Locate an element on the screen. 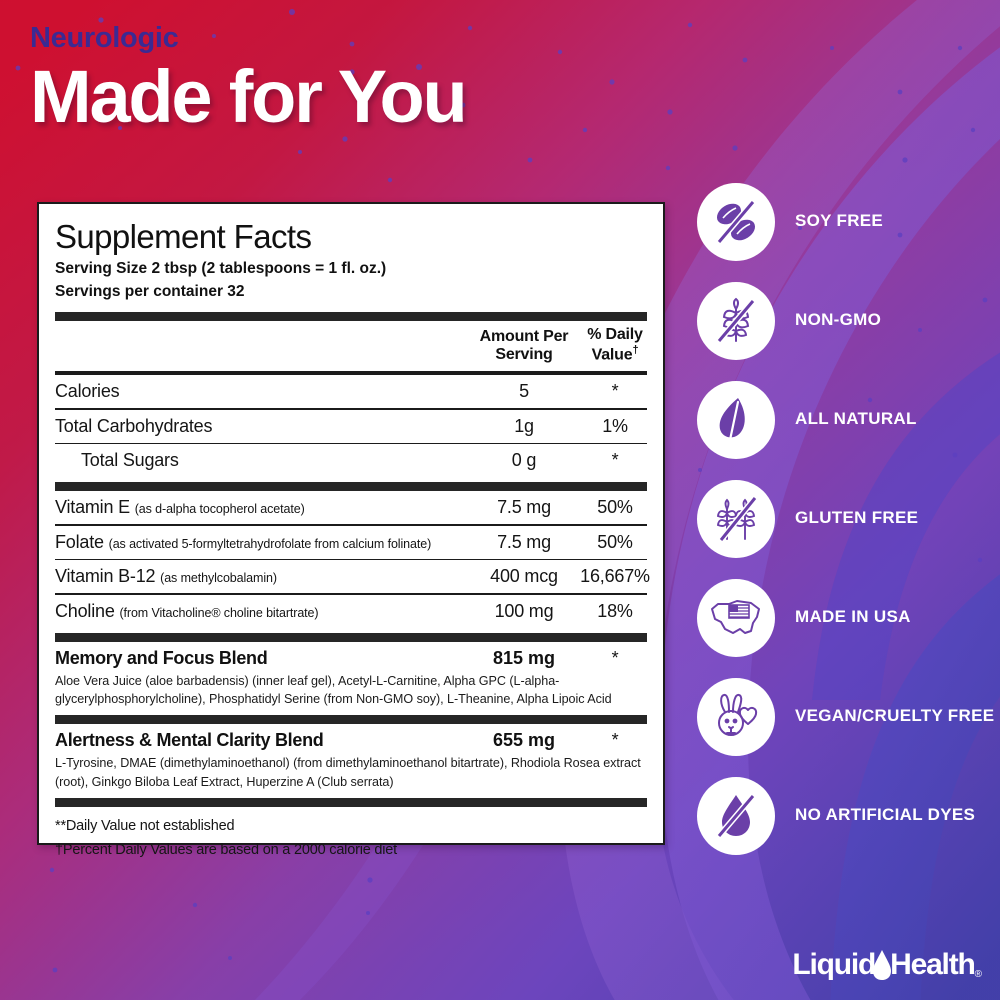 This screenshot has width=1000, height=1000. product-category-kicker: Neurologic is located at coordinates (104, 38).